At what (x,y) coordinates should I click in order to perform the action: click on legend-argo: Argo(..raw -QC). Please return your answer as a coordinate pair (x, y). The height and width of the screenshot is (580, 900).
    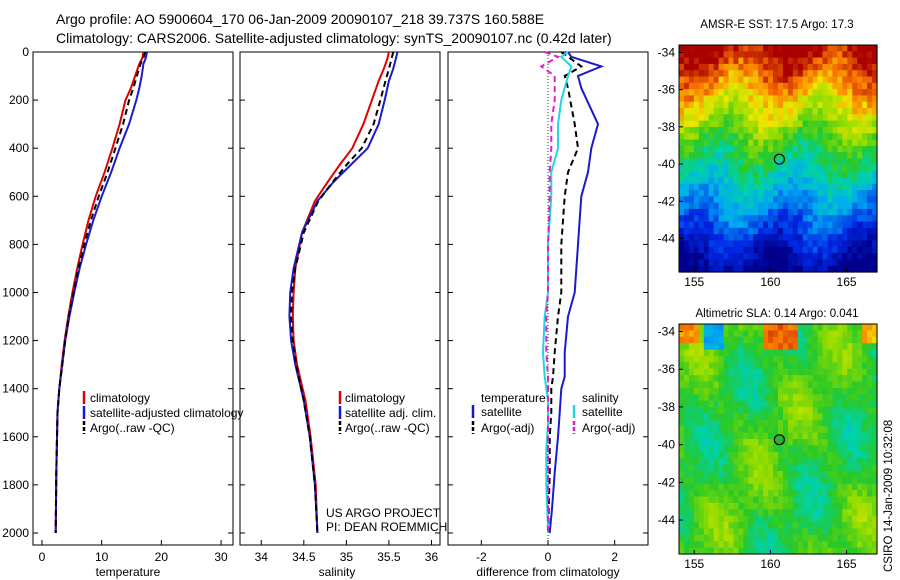
    Looking at the image, I should click on (132, 428).